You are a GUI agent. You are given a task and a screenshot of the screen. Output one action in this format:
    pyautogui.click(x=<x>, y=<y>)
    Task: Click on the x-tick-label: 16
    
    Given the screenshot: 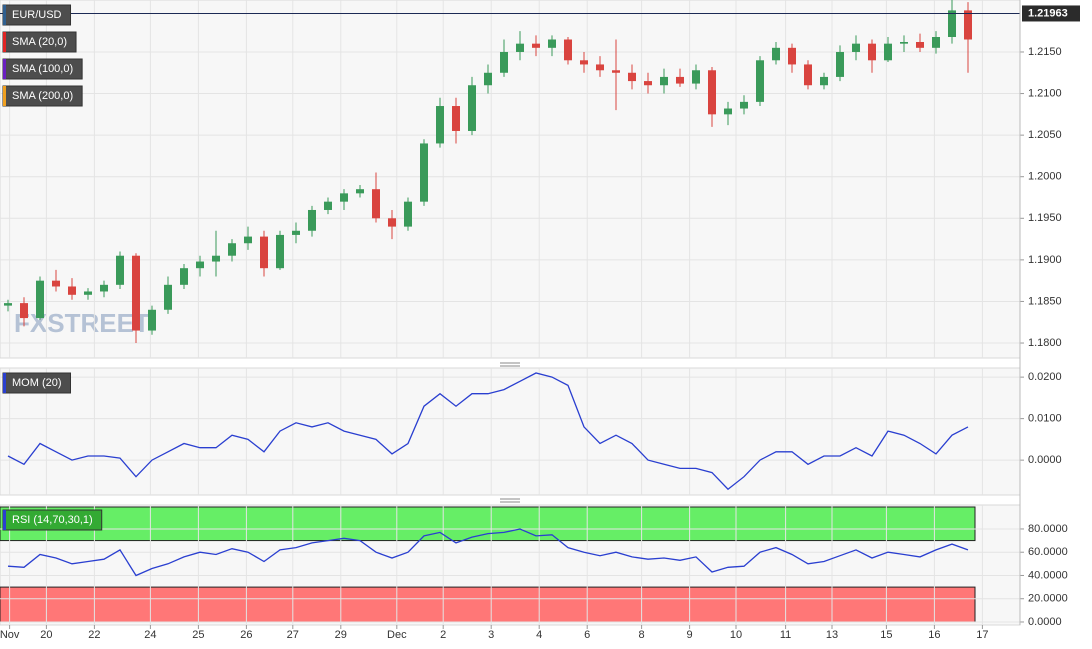 What is the action you would take?
    pyautogui.click(x=934, y=635)
    